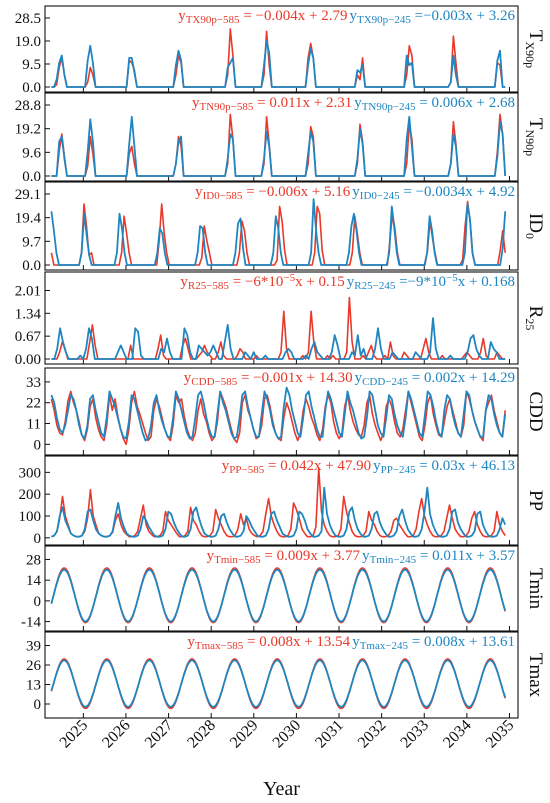 Image resolution: width=550 pixels, height=803 pixels. I want to click on regression-equation-eq585: yTmin−585 = 0.009x + 3.77, so click(284, 557).